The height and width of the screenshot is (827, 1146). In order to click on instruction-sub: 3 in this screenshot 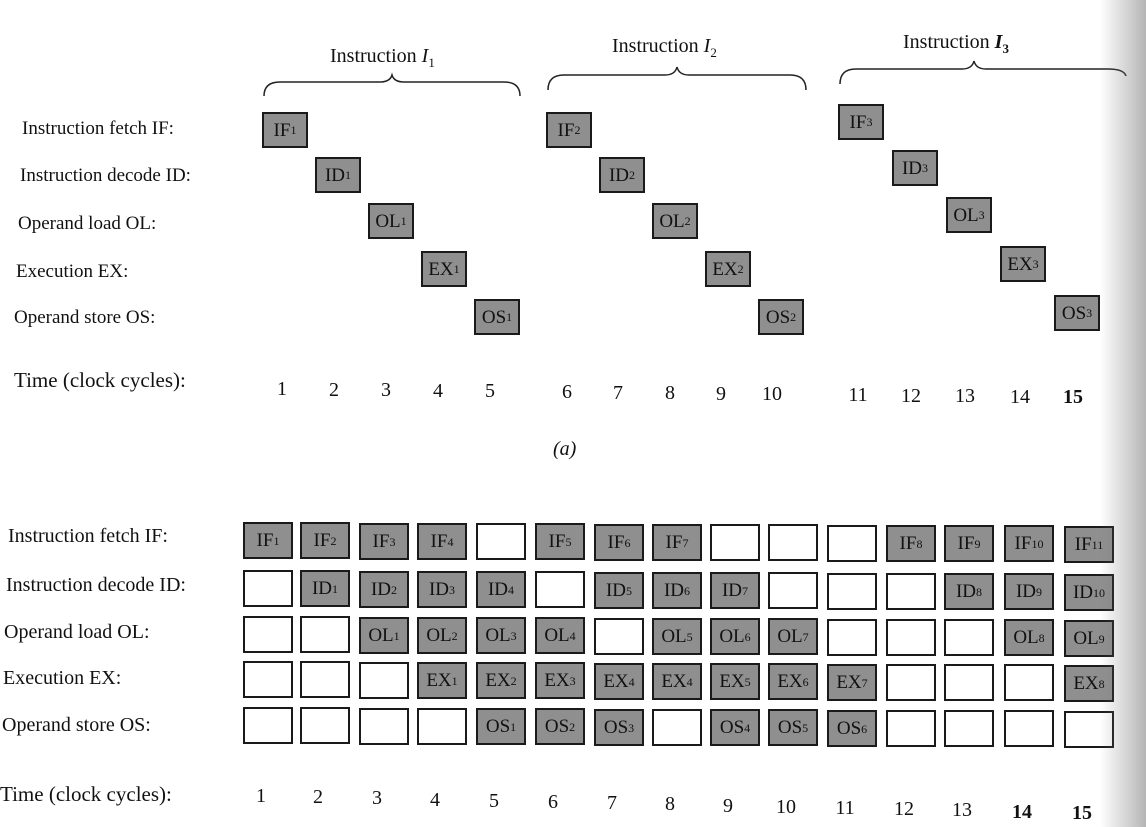, I will do `click(1005, 48)`.